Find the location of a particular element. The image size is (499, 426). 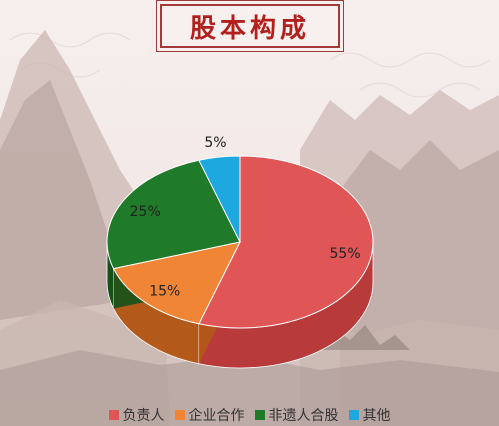

chart-legend: 负责人 企业合作 非遗人合股 其他 is located at coordinates (249, 415).